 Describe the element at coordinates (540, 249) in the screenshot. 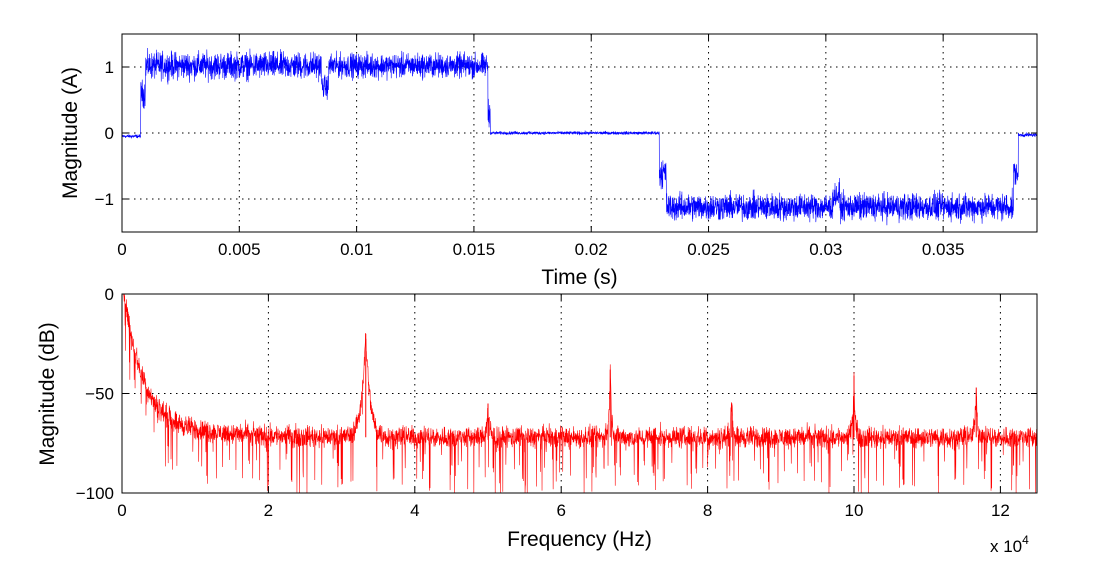

I see `top-x-tick-labels: 0 0.005 0.01 0.015 0.02 0.025 0.03 0.035` at that location.